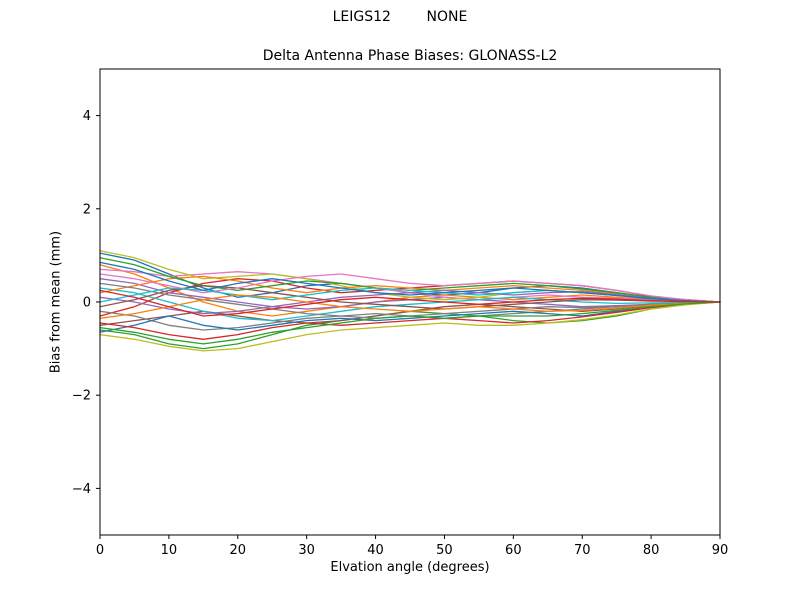 This screenshot has height=600, width=800. What do you see at coordinates (651, 550) in the screenshot?
I see `x-tick-label: 80` at bounding box center [651, 550].